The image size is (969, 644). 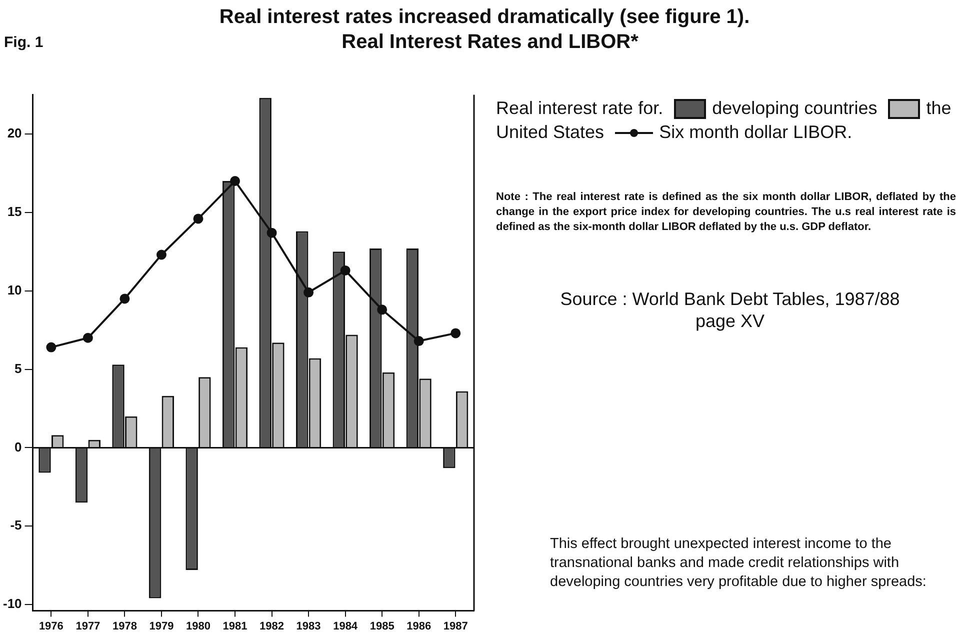 What do you see at coordinates (580, 108) in the screenshot?
I see `legend-title: Real interest rate for.` at bounding box center [580, 108].